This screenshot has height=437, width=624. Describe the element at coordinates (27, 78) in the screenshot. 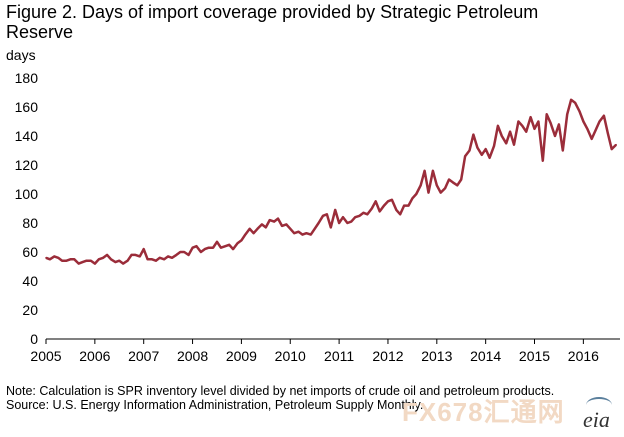

I see `y-tick-label: 180` at that location.